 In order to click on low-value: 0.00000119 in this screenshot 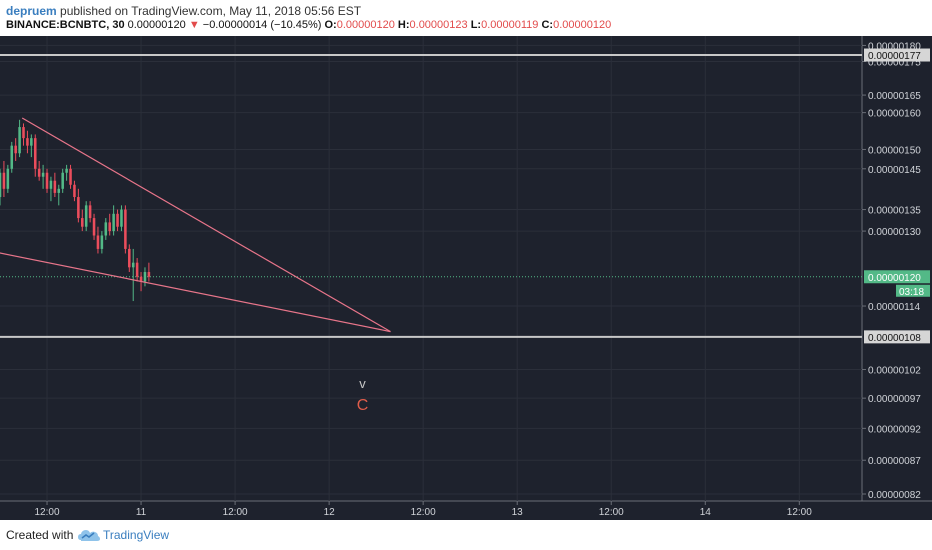, I will do `click(510, 25)`.